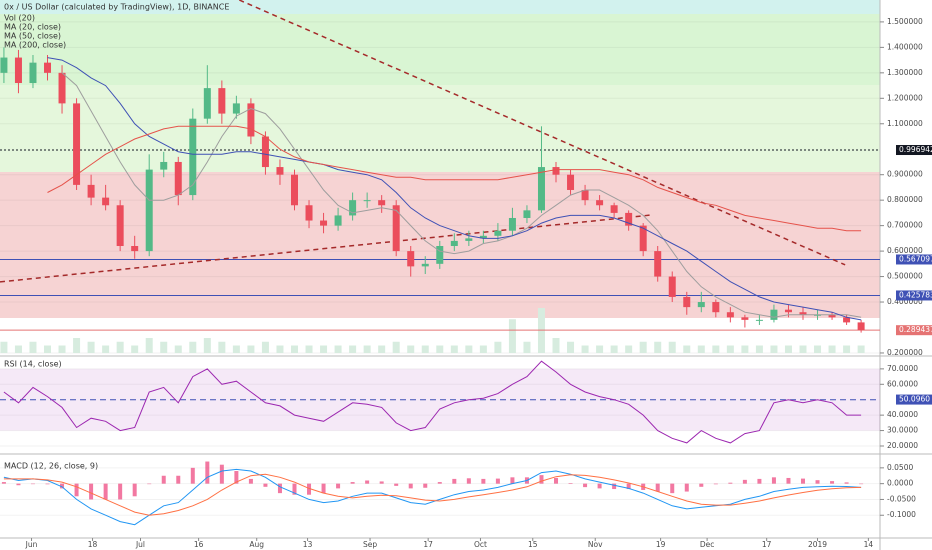 This screenshot has height=550, width=932. Describe the element at coordinates (915, 294) in the screenshot. I see `level-label: 0.425783` at that location.